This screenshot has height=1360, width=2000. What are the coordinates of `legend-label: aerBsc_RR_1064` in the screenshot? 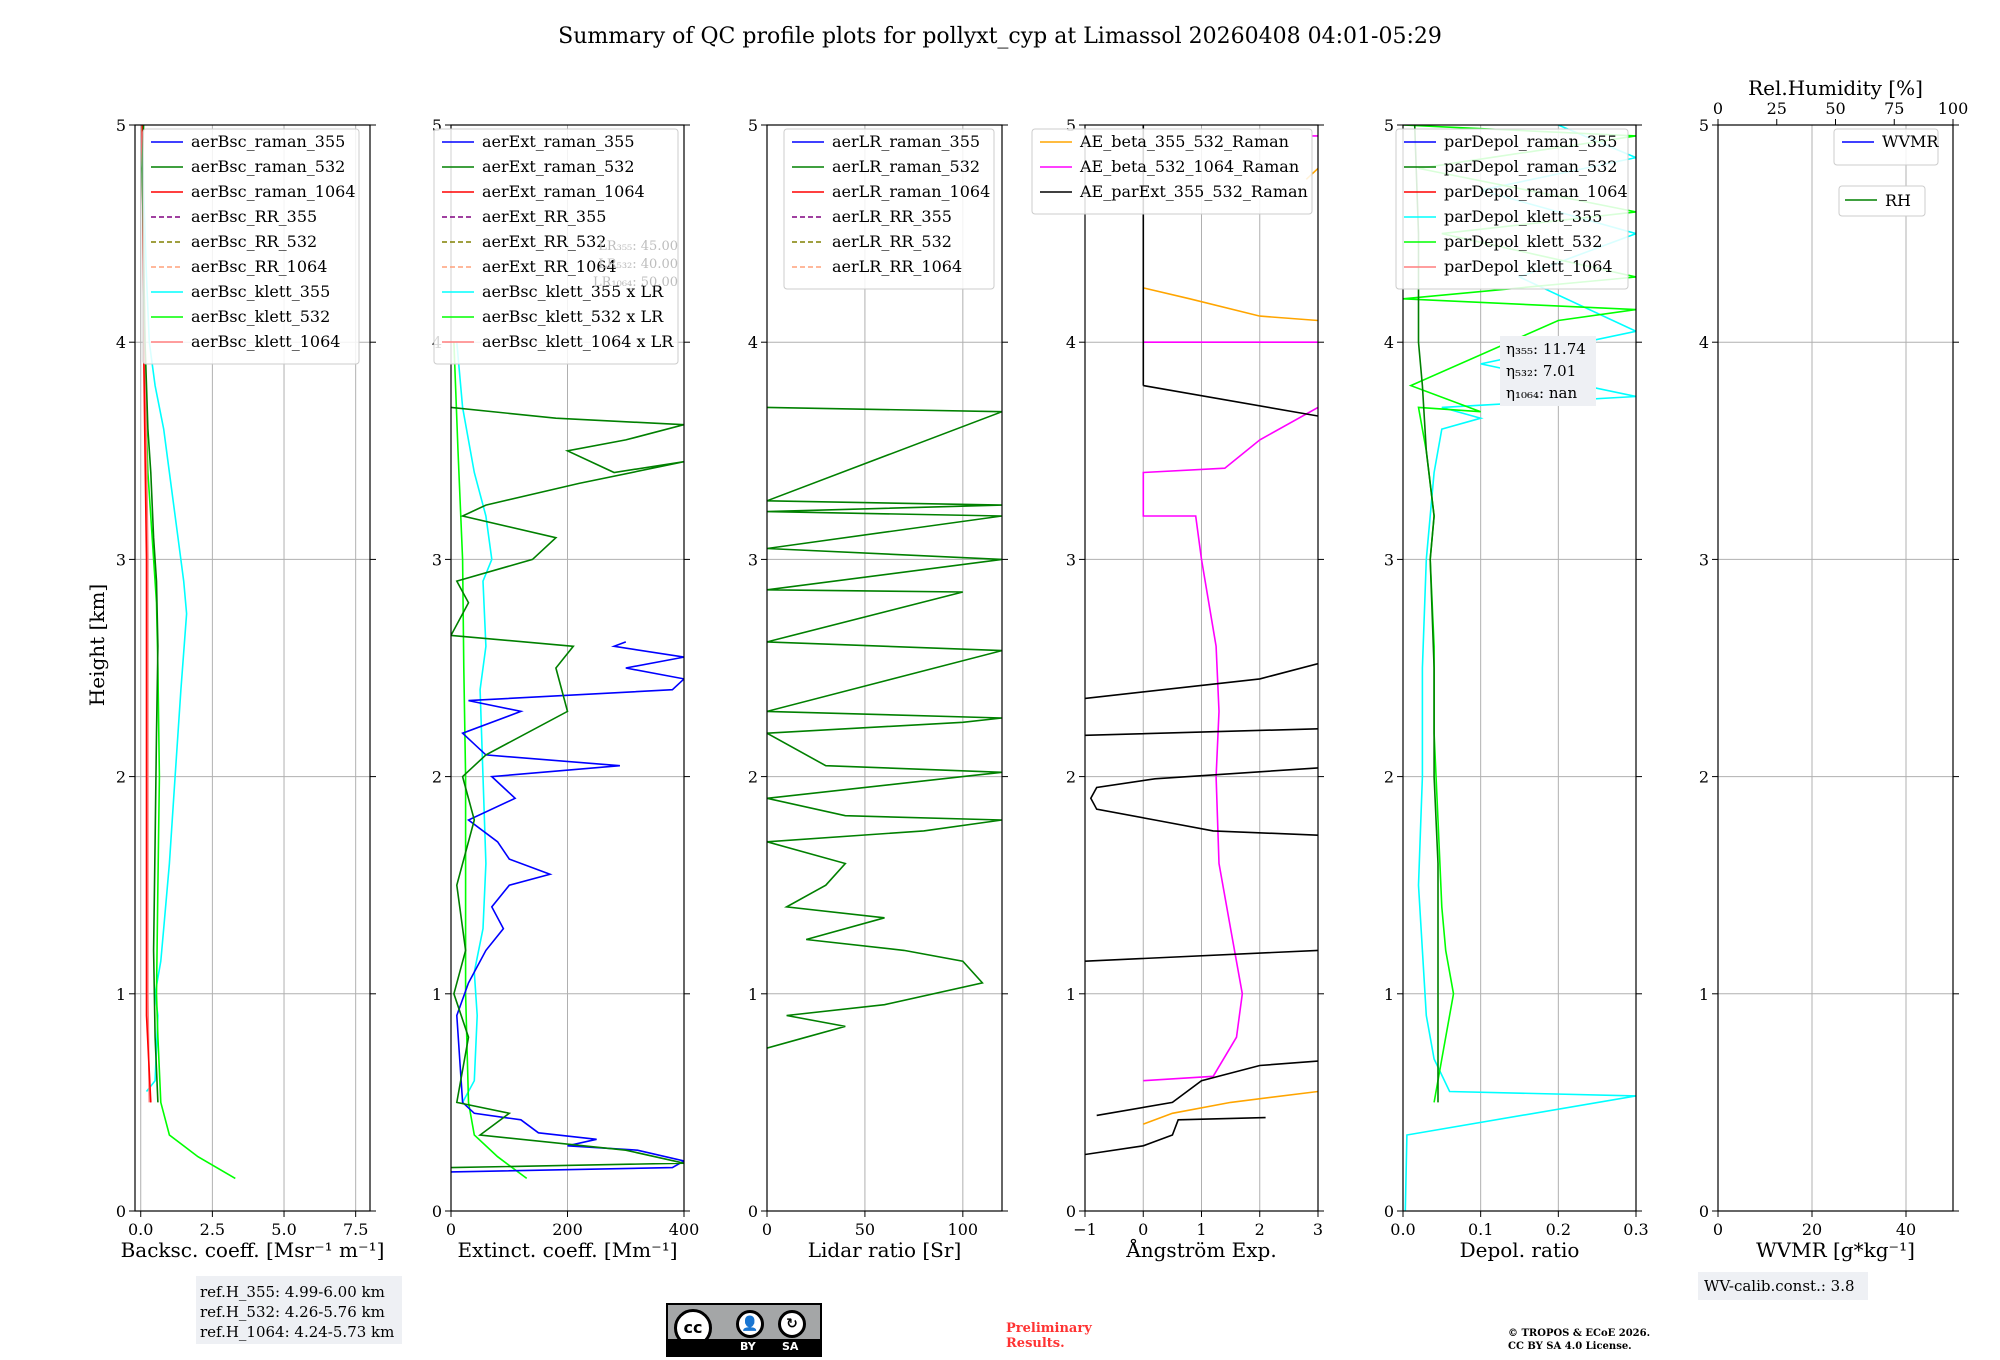 It's located at (259, 266).